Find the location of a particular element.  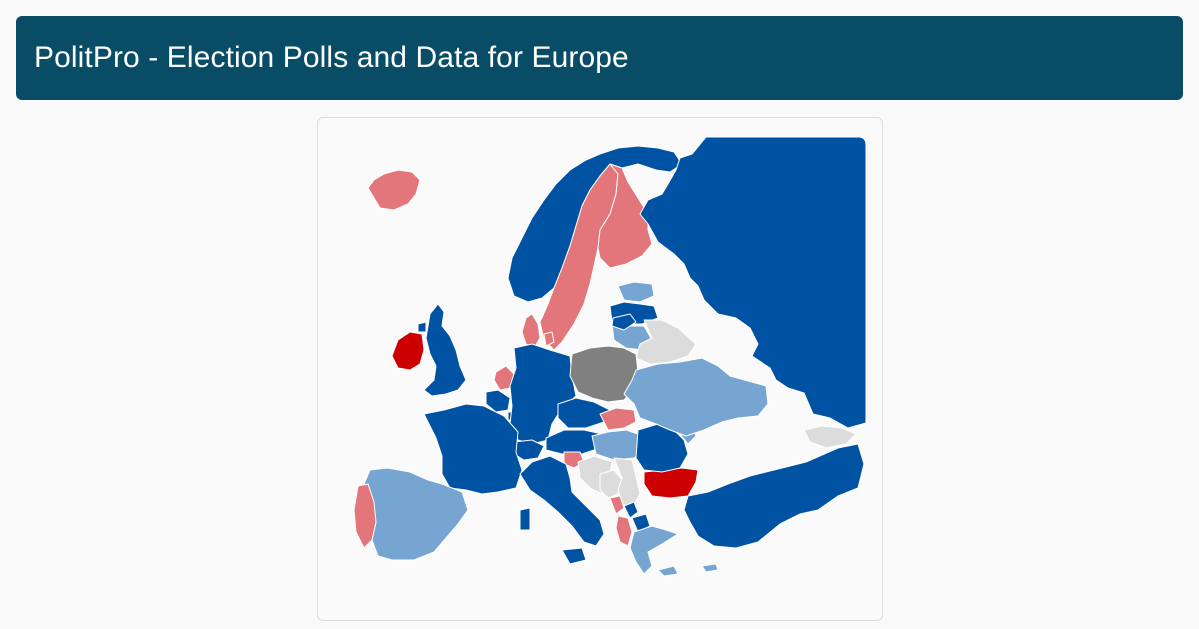

country-belarus is located at coordinates (666, 342).